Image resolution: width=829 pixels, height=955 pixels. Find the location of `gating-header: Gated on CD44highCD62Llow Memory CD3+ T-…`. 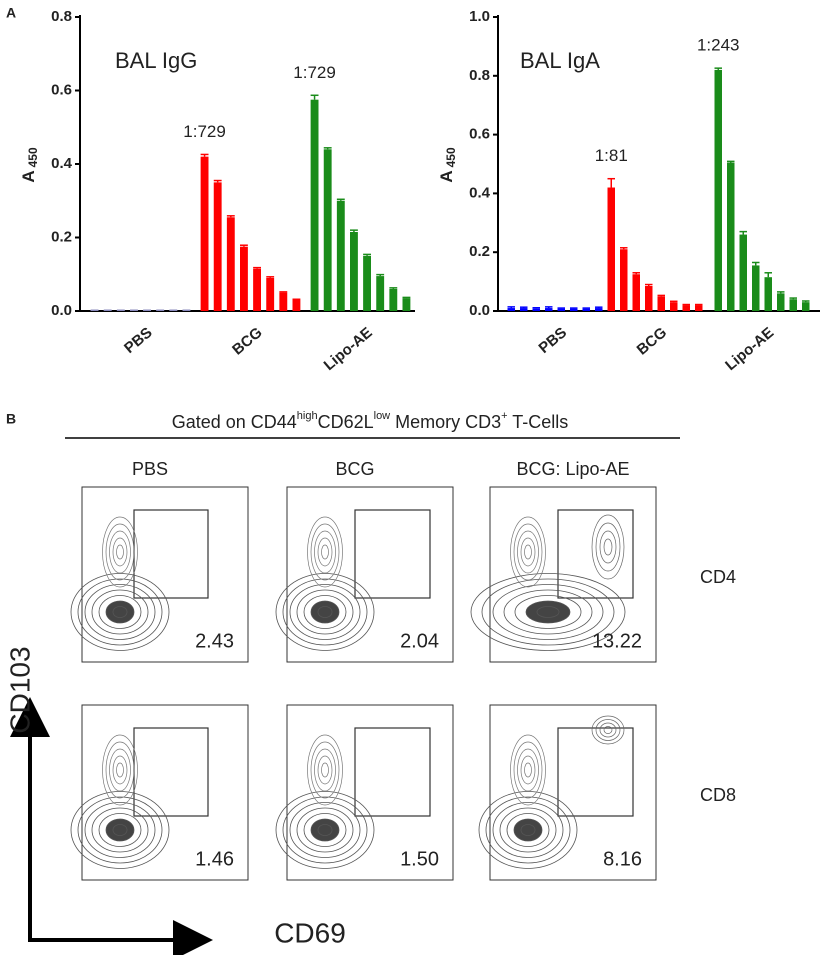

gating-header: Gated on CD44highCD62Llow Memory CD3+ T-… is located at coordinates (370, 421).